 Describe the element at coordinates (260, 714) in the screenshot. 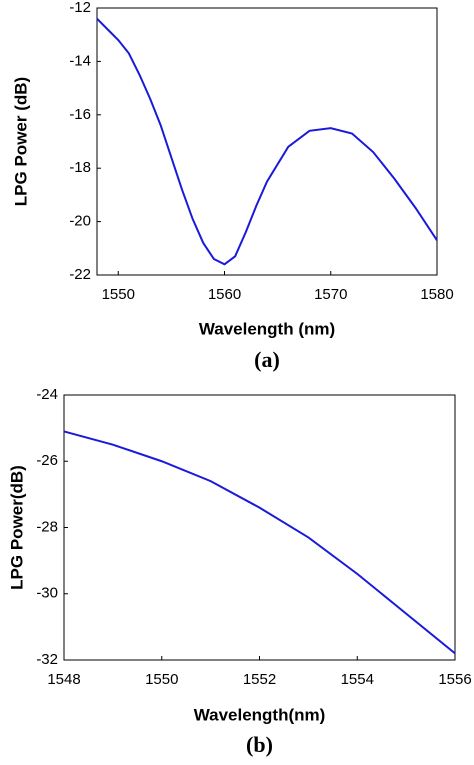

I see `x-axis-label: Wavelength(nm)` at that location.